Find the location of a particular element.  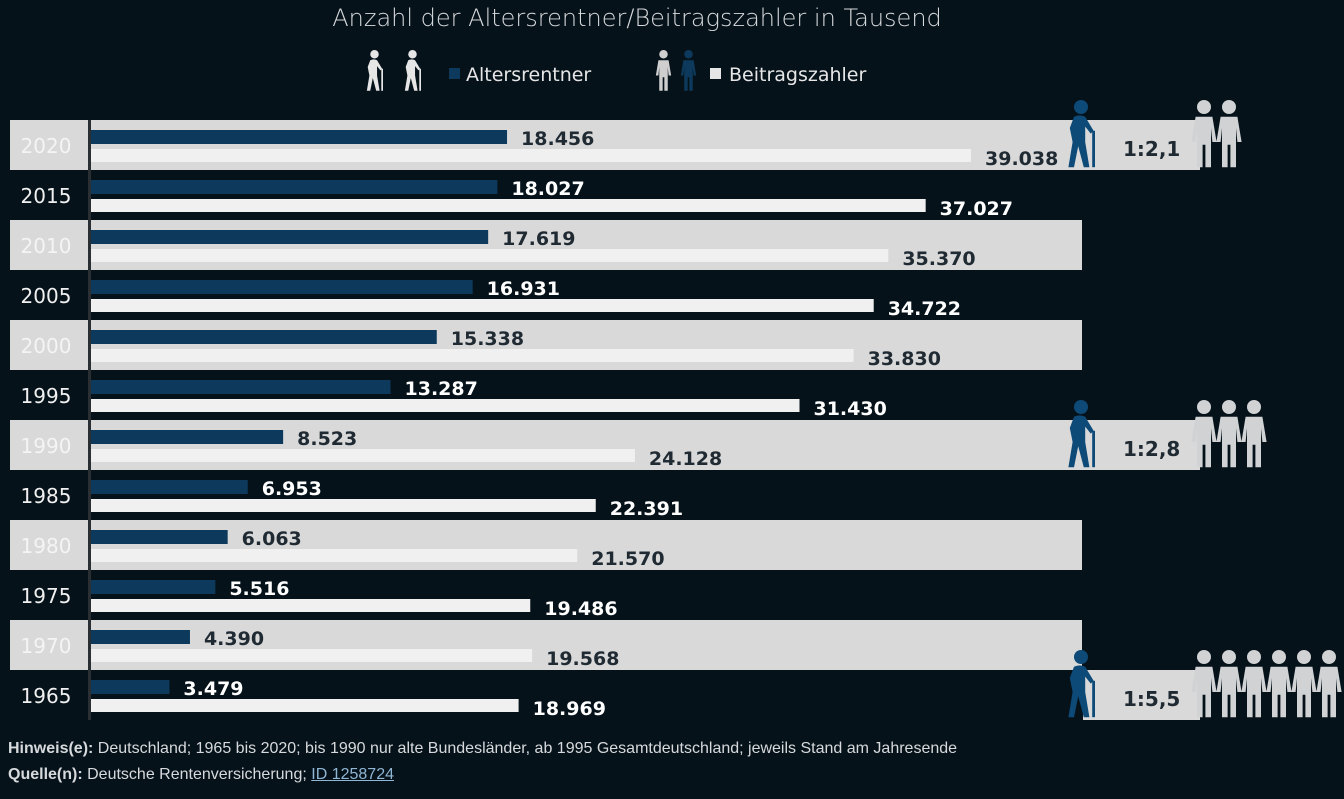

value-label-beitragszahler: 19.486 is located at coordinates (580, 609).